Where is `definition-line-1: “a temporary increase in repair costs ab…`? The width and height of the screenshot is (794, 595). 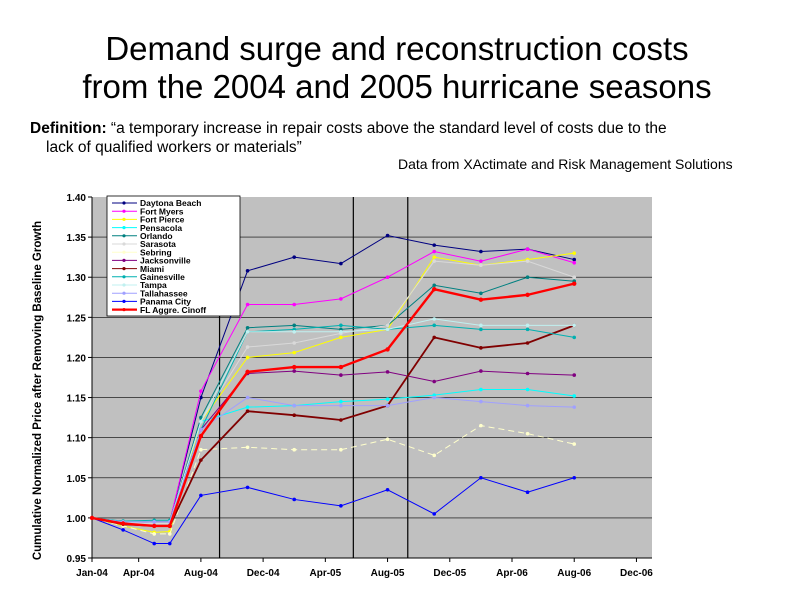
definition-line-1: “a temporary increase in repair costs ab… is located at coordinates (386, 128).